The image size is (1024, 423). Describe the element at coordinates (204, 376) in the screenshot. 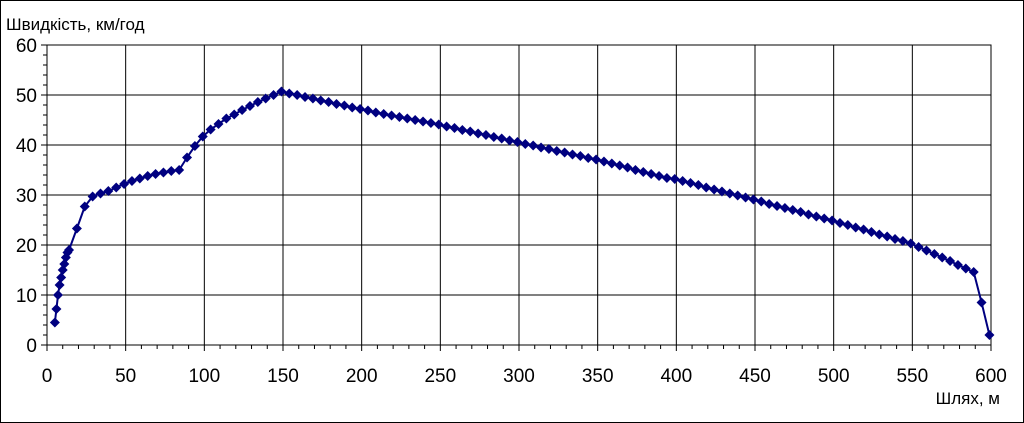

I see `x-tick-label: 100` at that location.